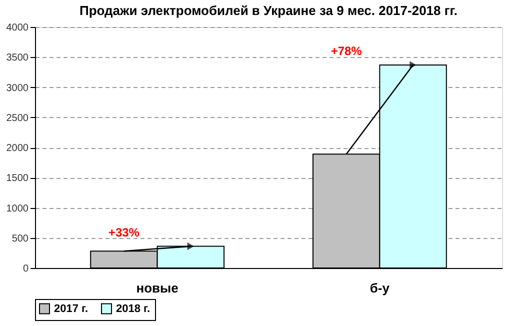 Image resolution: width=507 pixels, height=326 pixels. What do you see at coordinates (17, 118) in the screenshot?
I see `y-tick-label: 2500` at bounding box center [17, 118].